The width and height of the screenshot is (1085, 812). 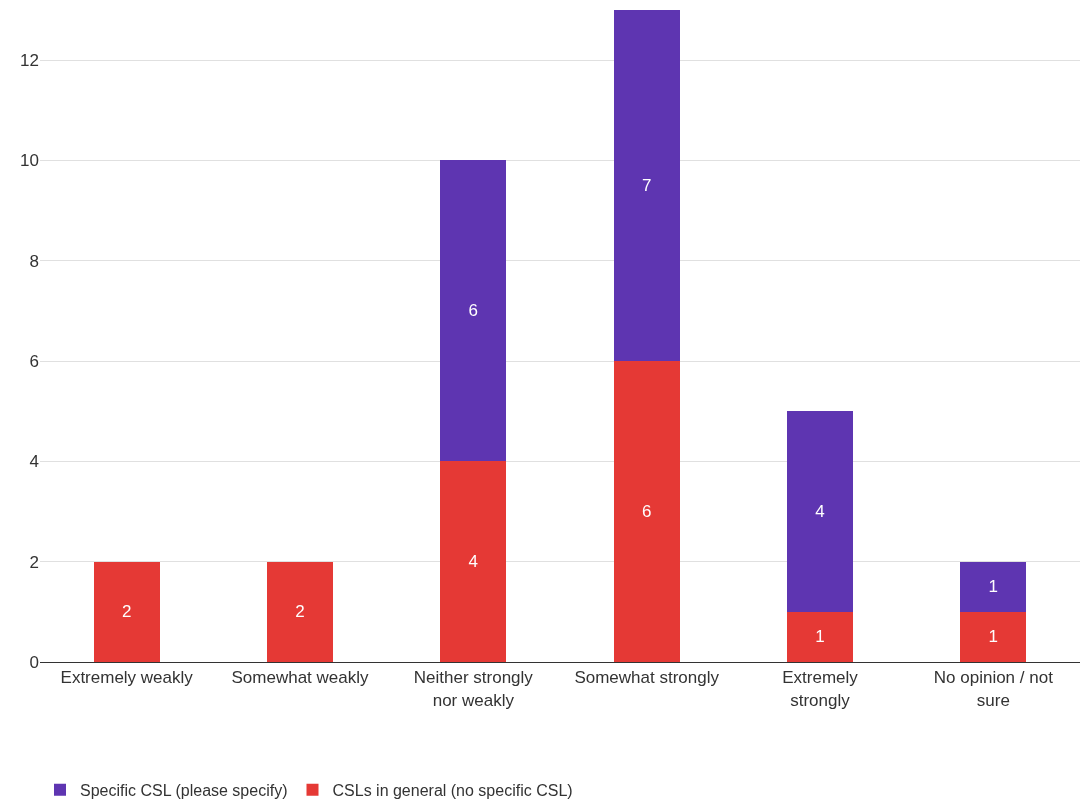 I want to click on y-tick-label: 2, so click(x=34, y=562).